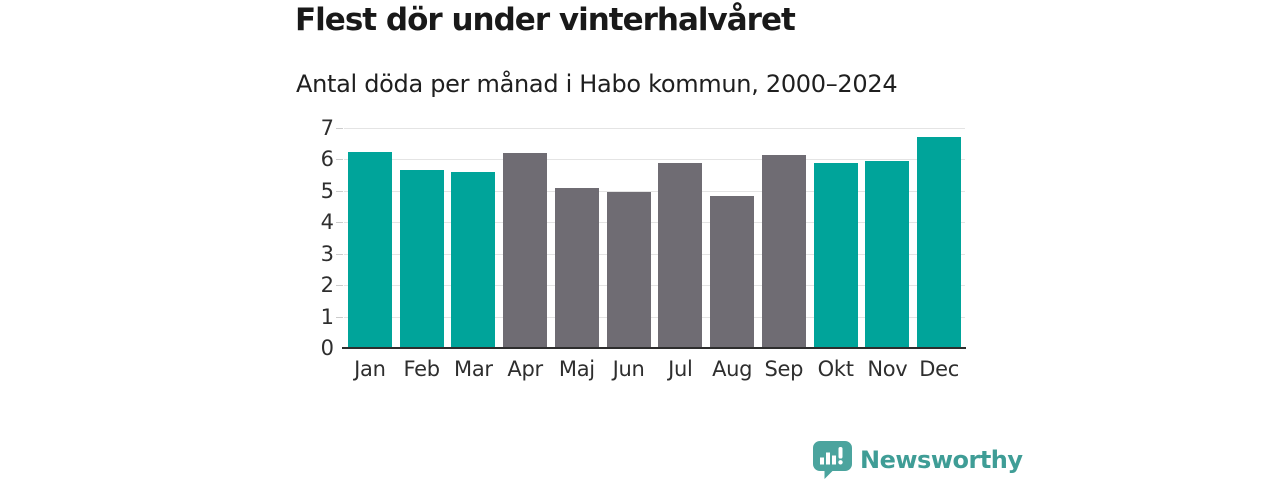 This screenshot has width=1280, height=480. What do you see at coordinates (732, 369) in the screenshot?
I see `x-tick-label-aug: Aug` at bounding box center [732, 369].